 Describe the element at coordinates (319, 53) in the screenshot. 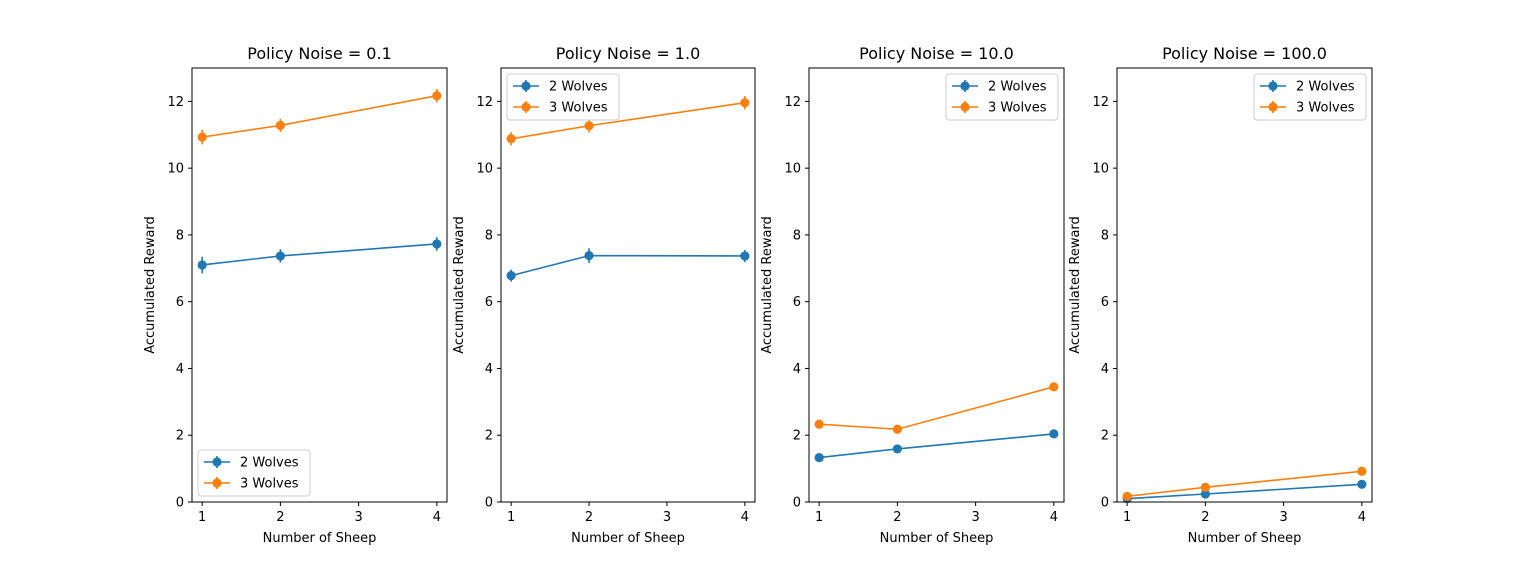

I see `chart-title: Policy Noise = 0.1` at that location.